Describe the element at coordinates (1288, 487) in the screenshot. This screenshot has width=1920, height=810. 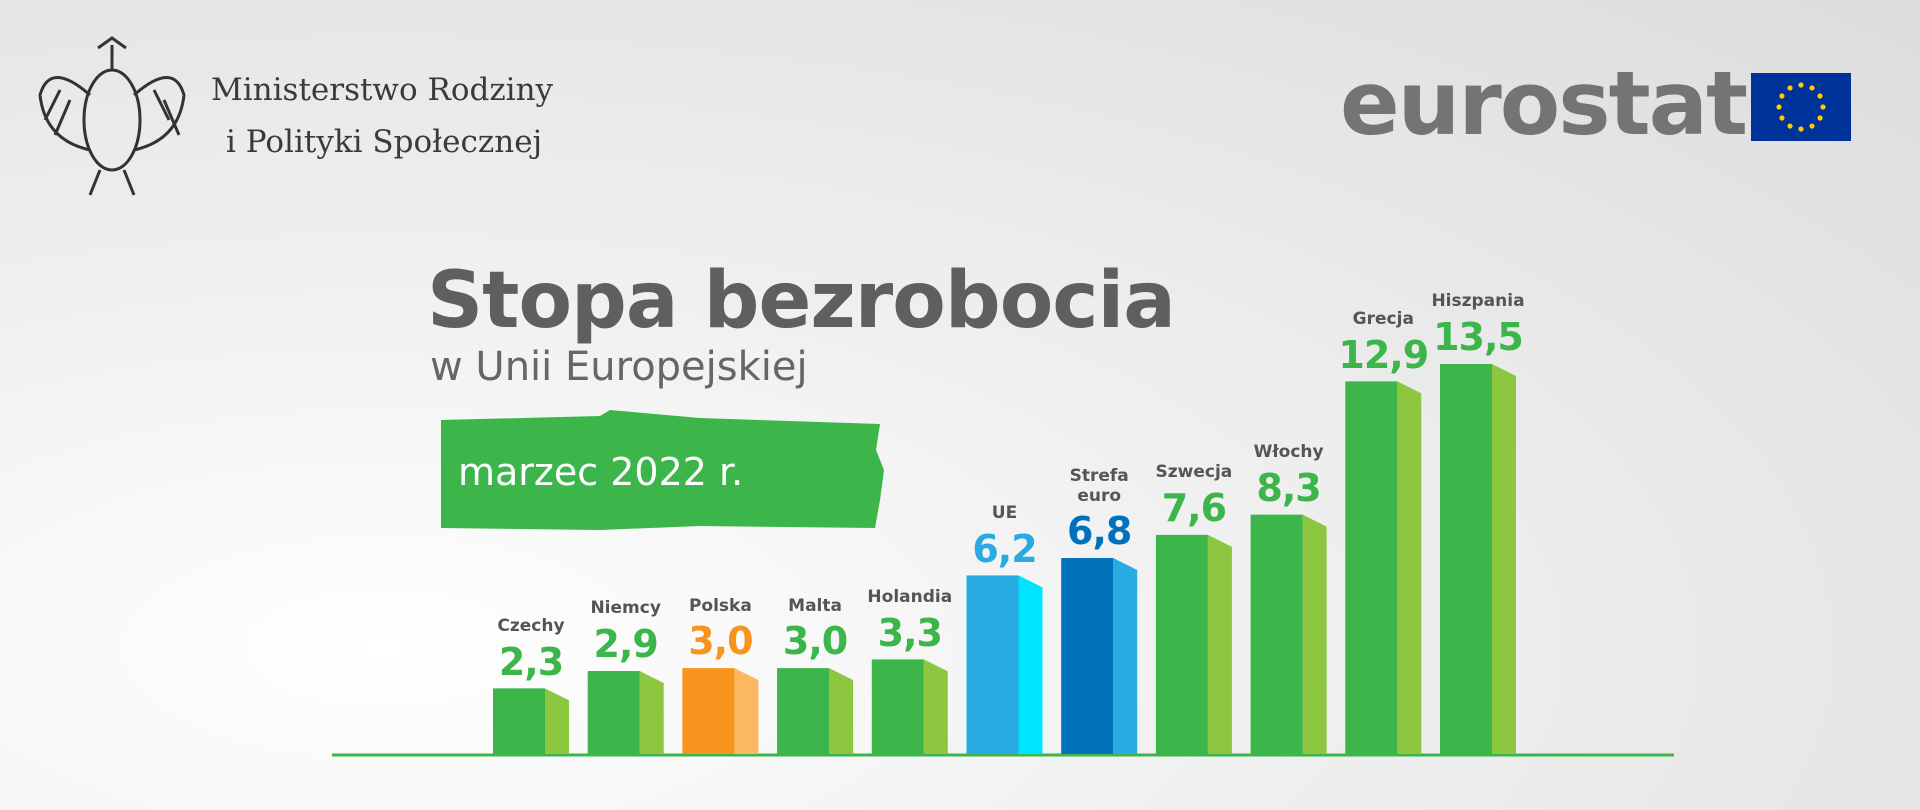
I see `value-label: 8,3` at that location.